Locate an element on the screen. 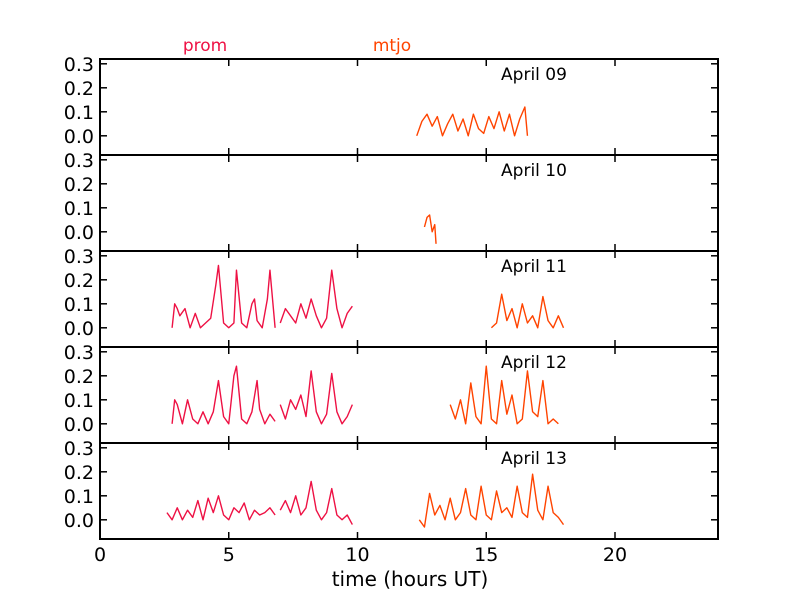 This screenshot has height=600, width=800. panel-label: April 11 is located at coordinates (534, 267).